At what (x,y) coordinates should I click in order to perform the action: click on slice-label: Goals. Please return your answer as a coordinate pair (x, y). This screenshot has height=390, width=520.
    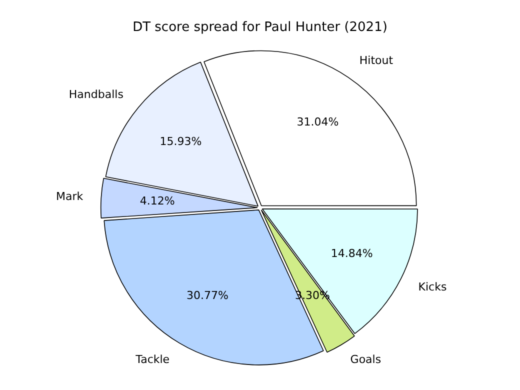
    Looking at the image, I should click on (366, 359).